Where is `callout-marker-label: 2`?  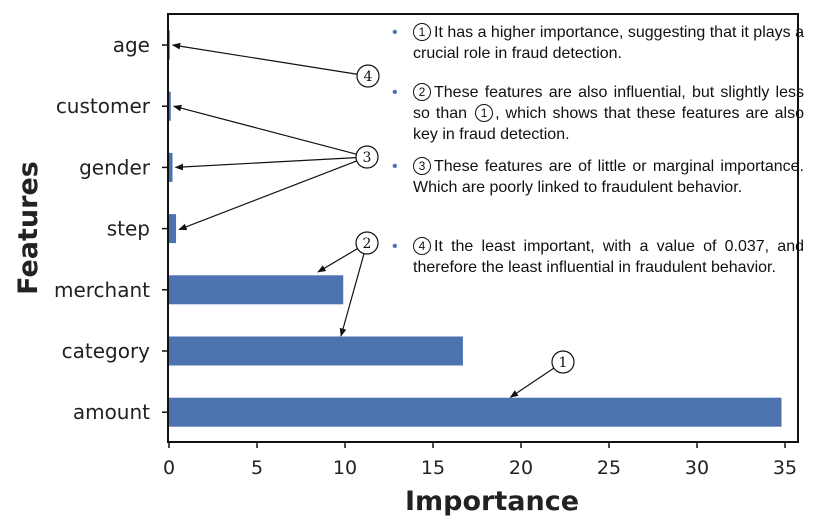
callout-marker-label: 2 is located at coordinates (367, 244).